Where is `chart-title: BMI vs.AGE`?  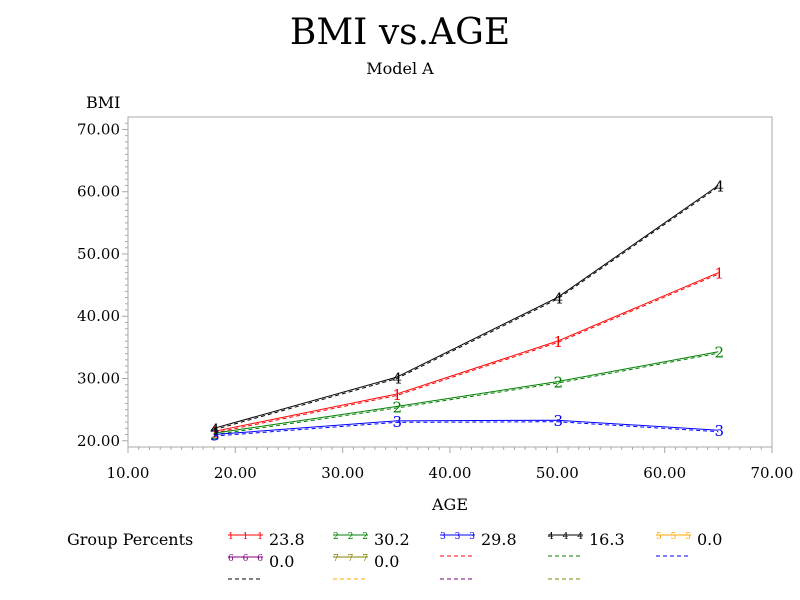
chart-title: BMI vs.AGE is located at coordinates (400, 32).